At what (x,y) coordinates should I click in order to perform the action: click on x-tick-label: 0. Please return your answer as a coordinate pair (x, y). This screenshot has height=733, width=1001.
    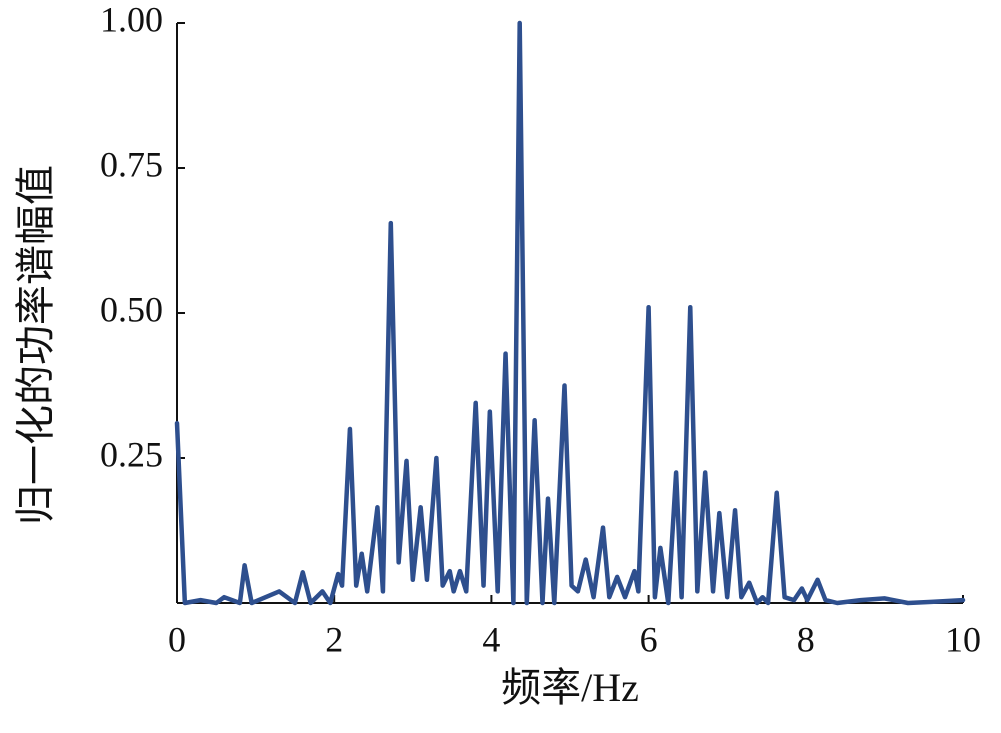
    Looking at the image, I should click on (177, 639).